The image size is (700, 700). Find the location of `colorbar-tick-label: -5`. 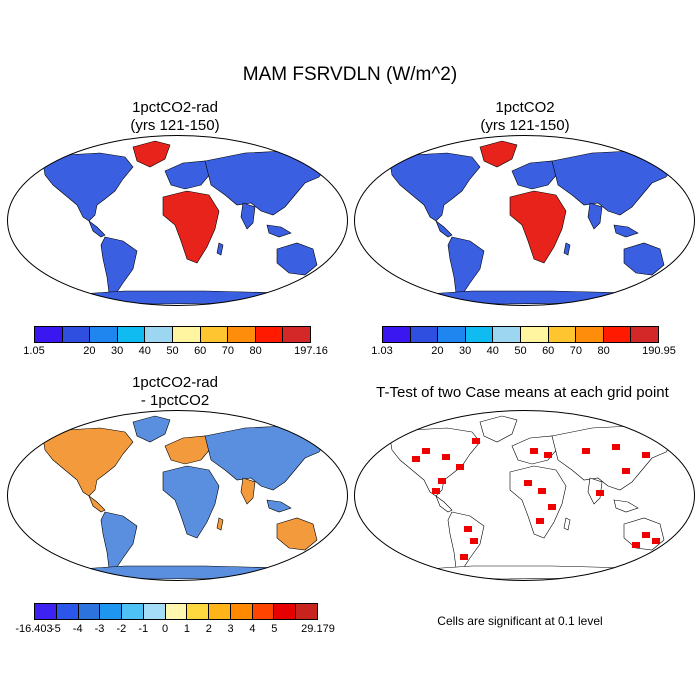

colorbar-tick-label: -5 is located at coordinates (55, 629).